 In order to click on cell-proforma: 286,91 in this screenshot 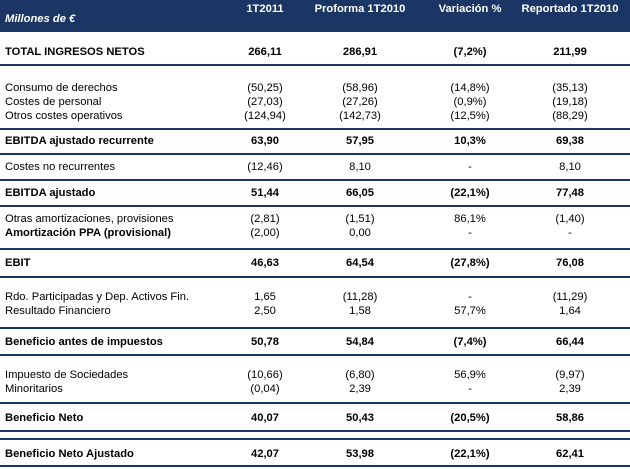, I will do `click(360, 52)`.